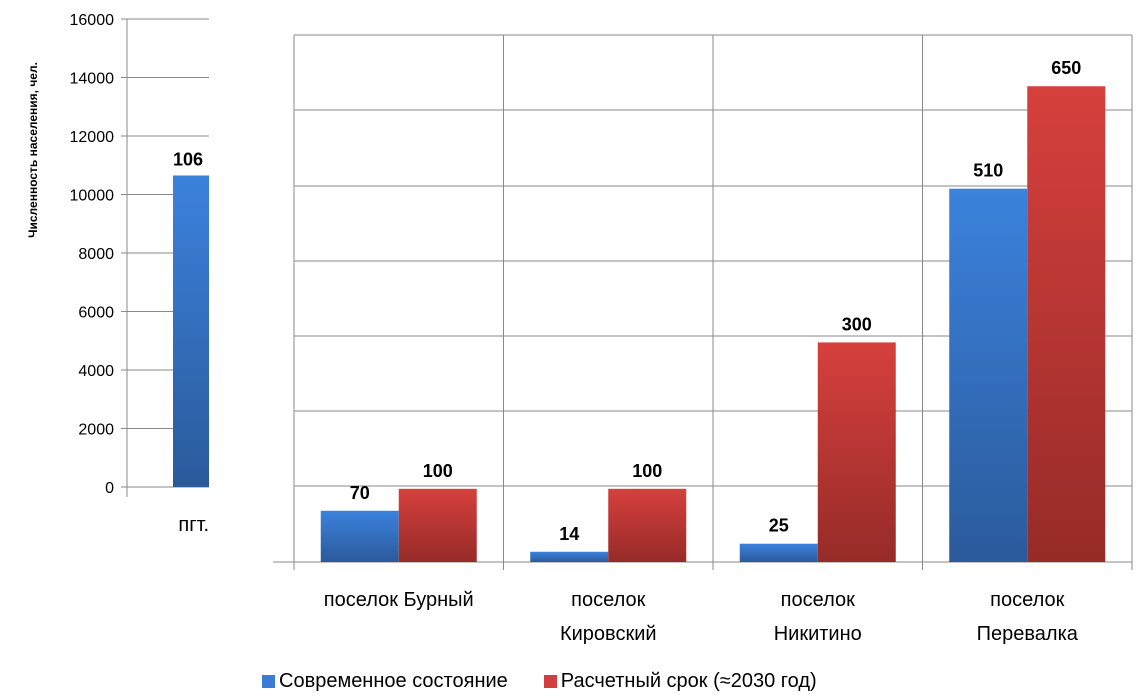  Describe the element at coordinates (96, 371) in the screenshot. I see `left-y-tick-label: 4000` at that location.